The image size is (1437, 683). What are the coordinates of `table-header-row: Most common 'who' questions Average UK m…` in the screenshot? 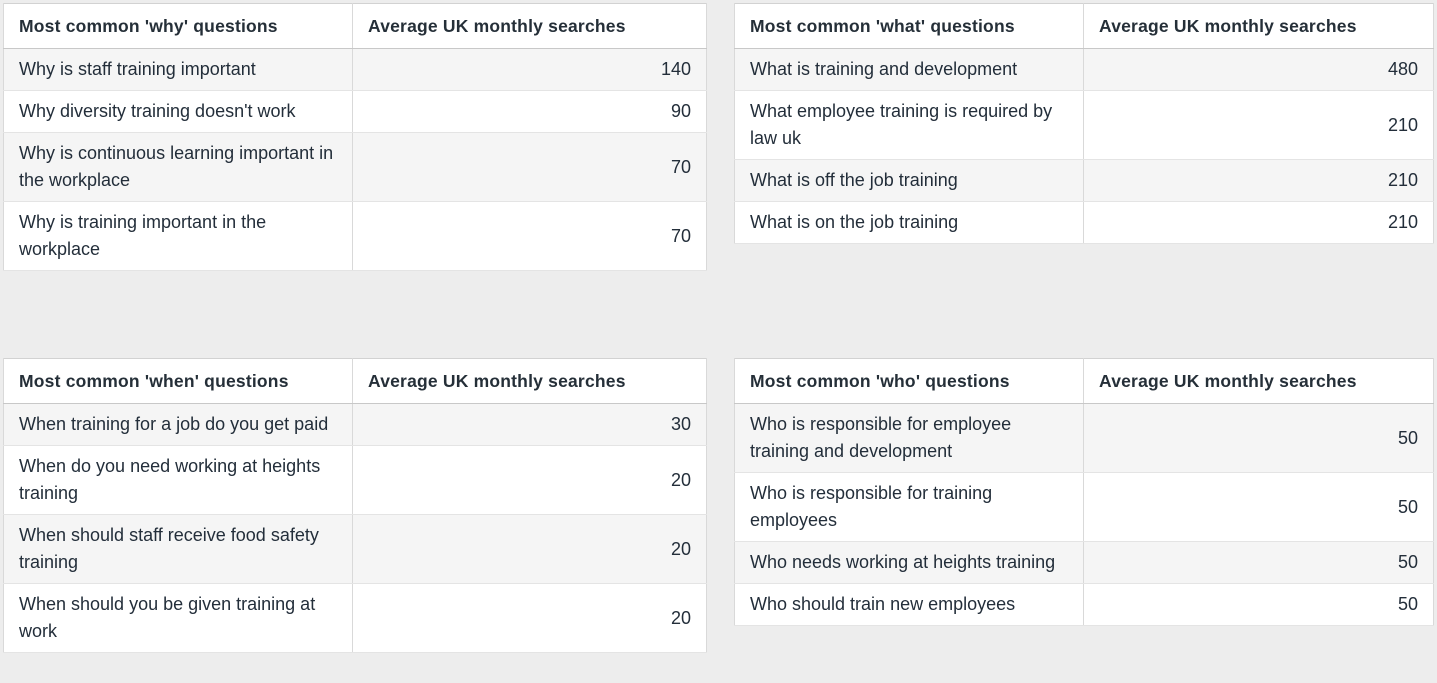 It's located at (1084, 381).